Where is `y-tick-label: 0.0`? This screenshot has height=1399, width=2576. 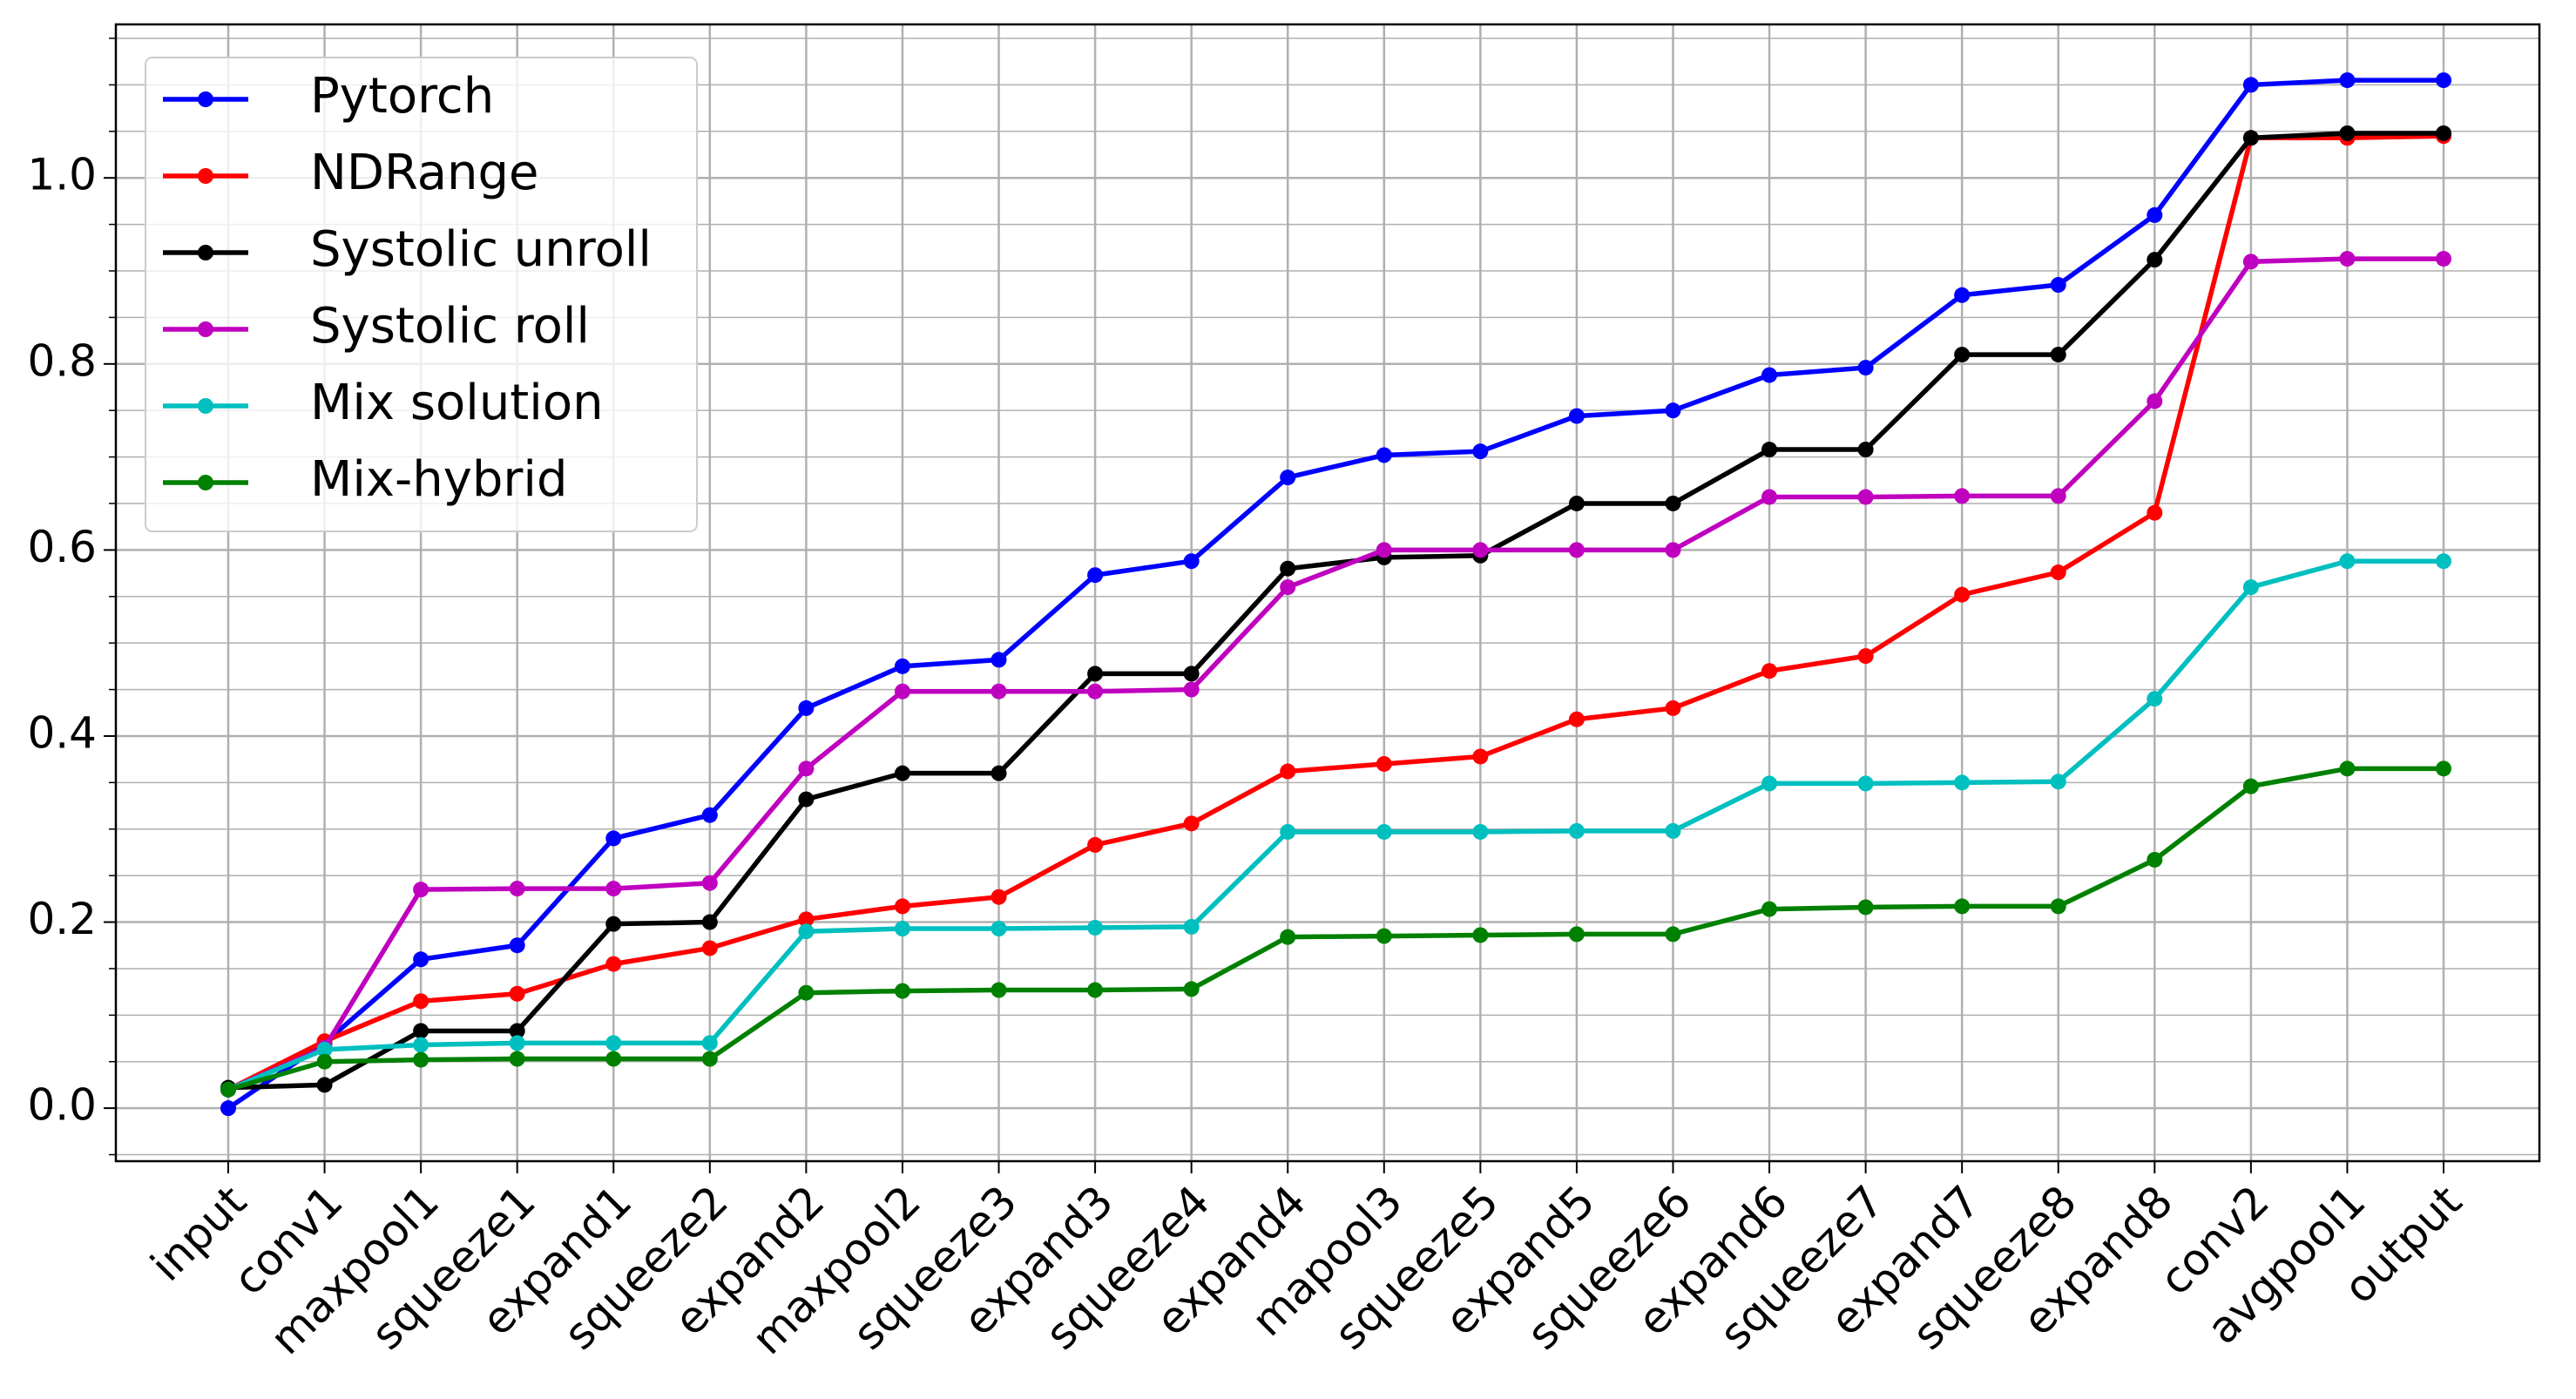 y-tick-label: 0.0 is located at coordinates (62, 1106).